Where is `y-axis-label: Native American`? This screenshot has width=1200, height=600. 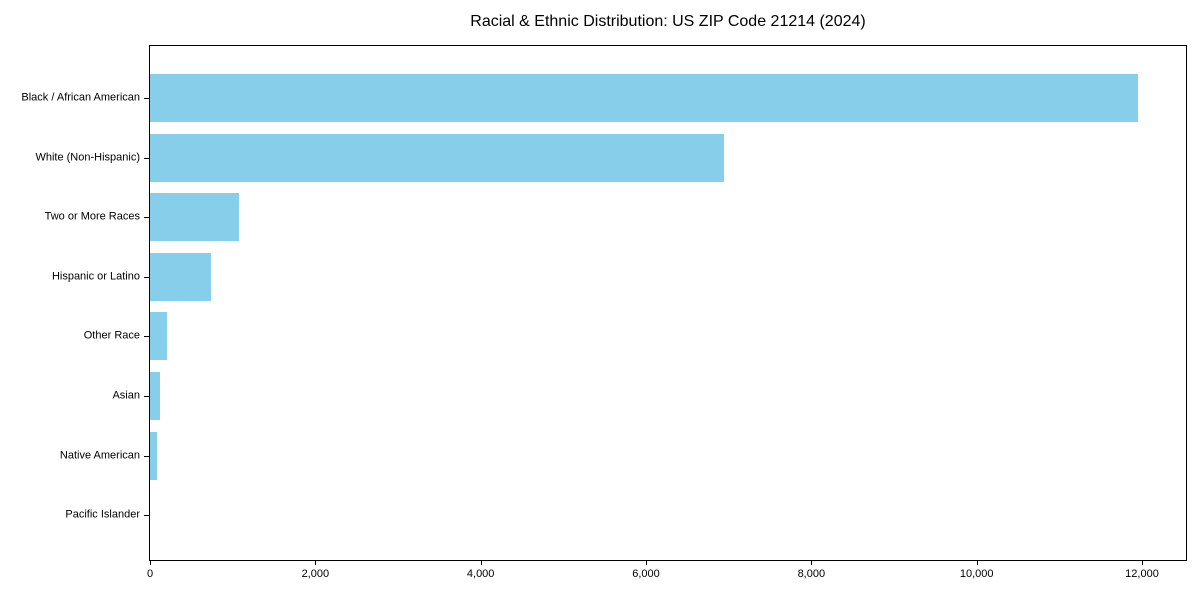
y-axis-label: Native American is located at coordinates (99, 455).